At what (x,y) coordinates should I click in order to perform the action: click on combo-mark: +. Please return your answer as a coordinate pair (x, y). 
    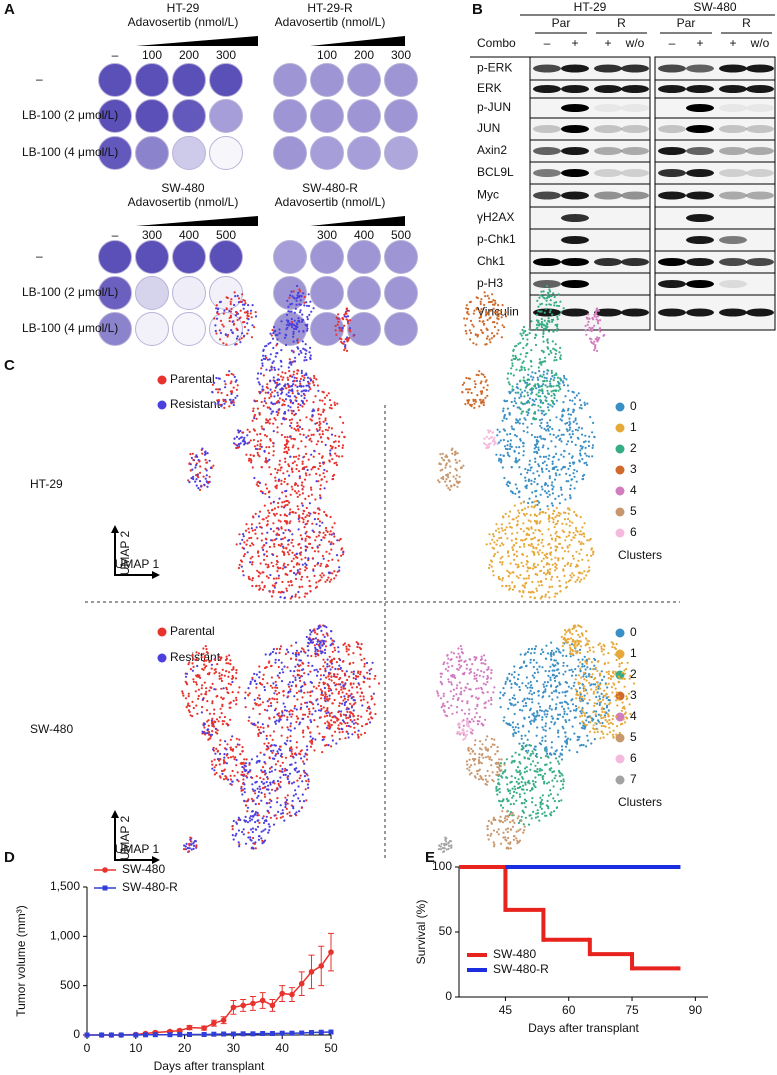
    Looking at the image, I should click on (574, 43).